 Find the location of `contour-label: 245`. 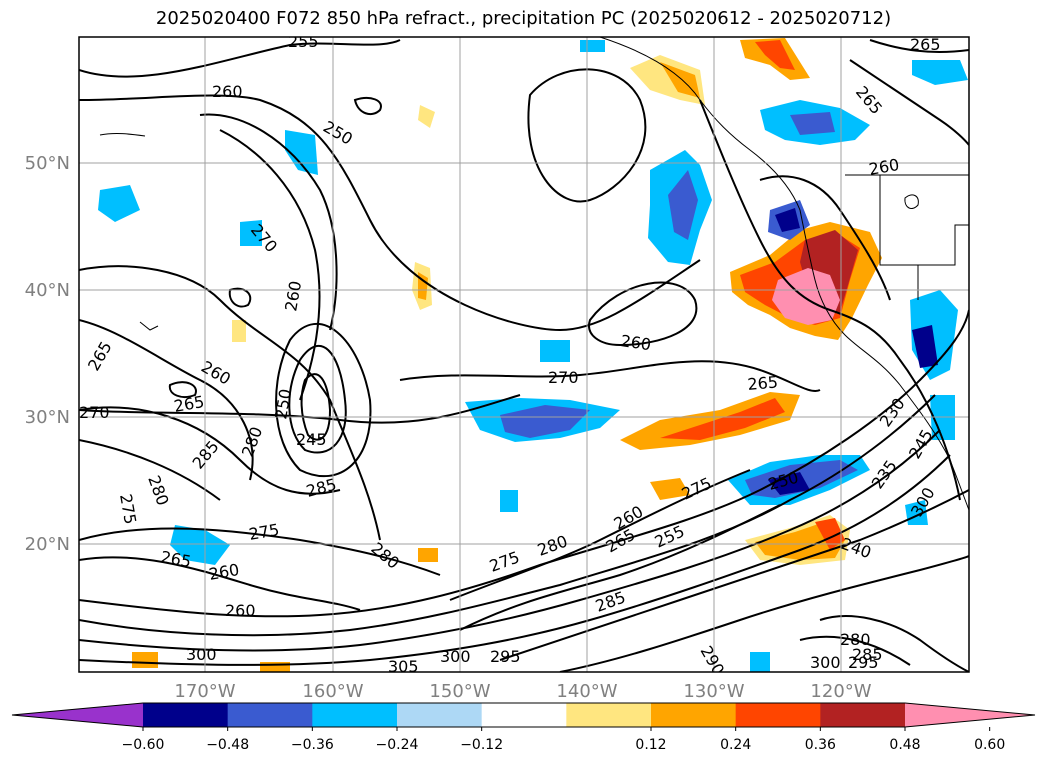

contour-label: 245 is located at coordinates (311, 439).